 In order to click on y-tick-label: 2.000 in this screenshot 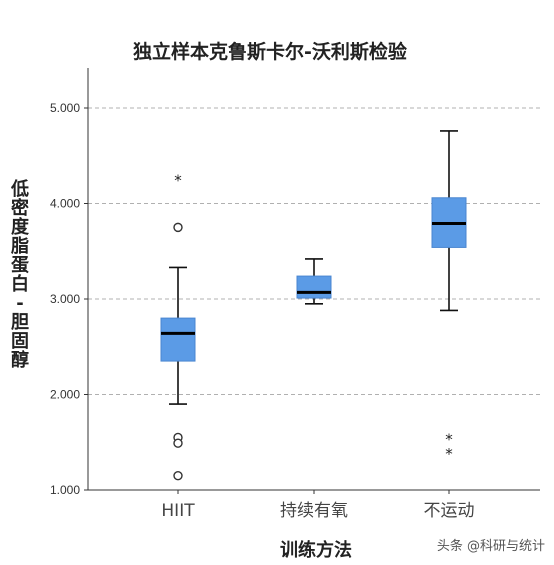, I will do `click(65, 395)`.